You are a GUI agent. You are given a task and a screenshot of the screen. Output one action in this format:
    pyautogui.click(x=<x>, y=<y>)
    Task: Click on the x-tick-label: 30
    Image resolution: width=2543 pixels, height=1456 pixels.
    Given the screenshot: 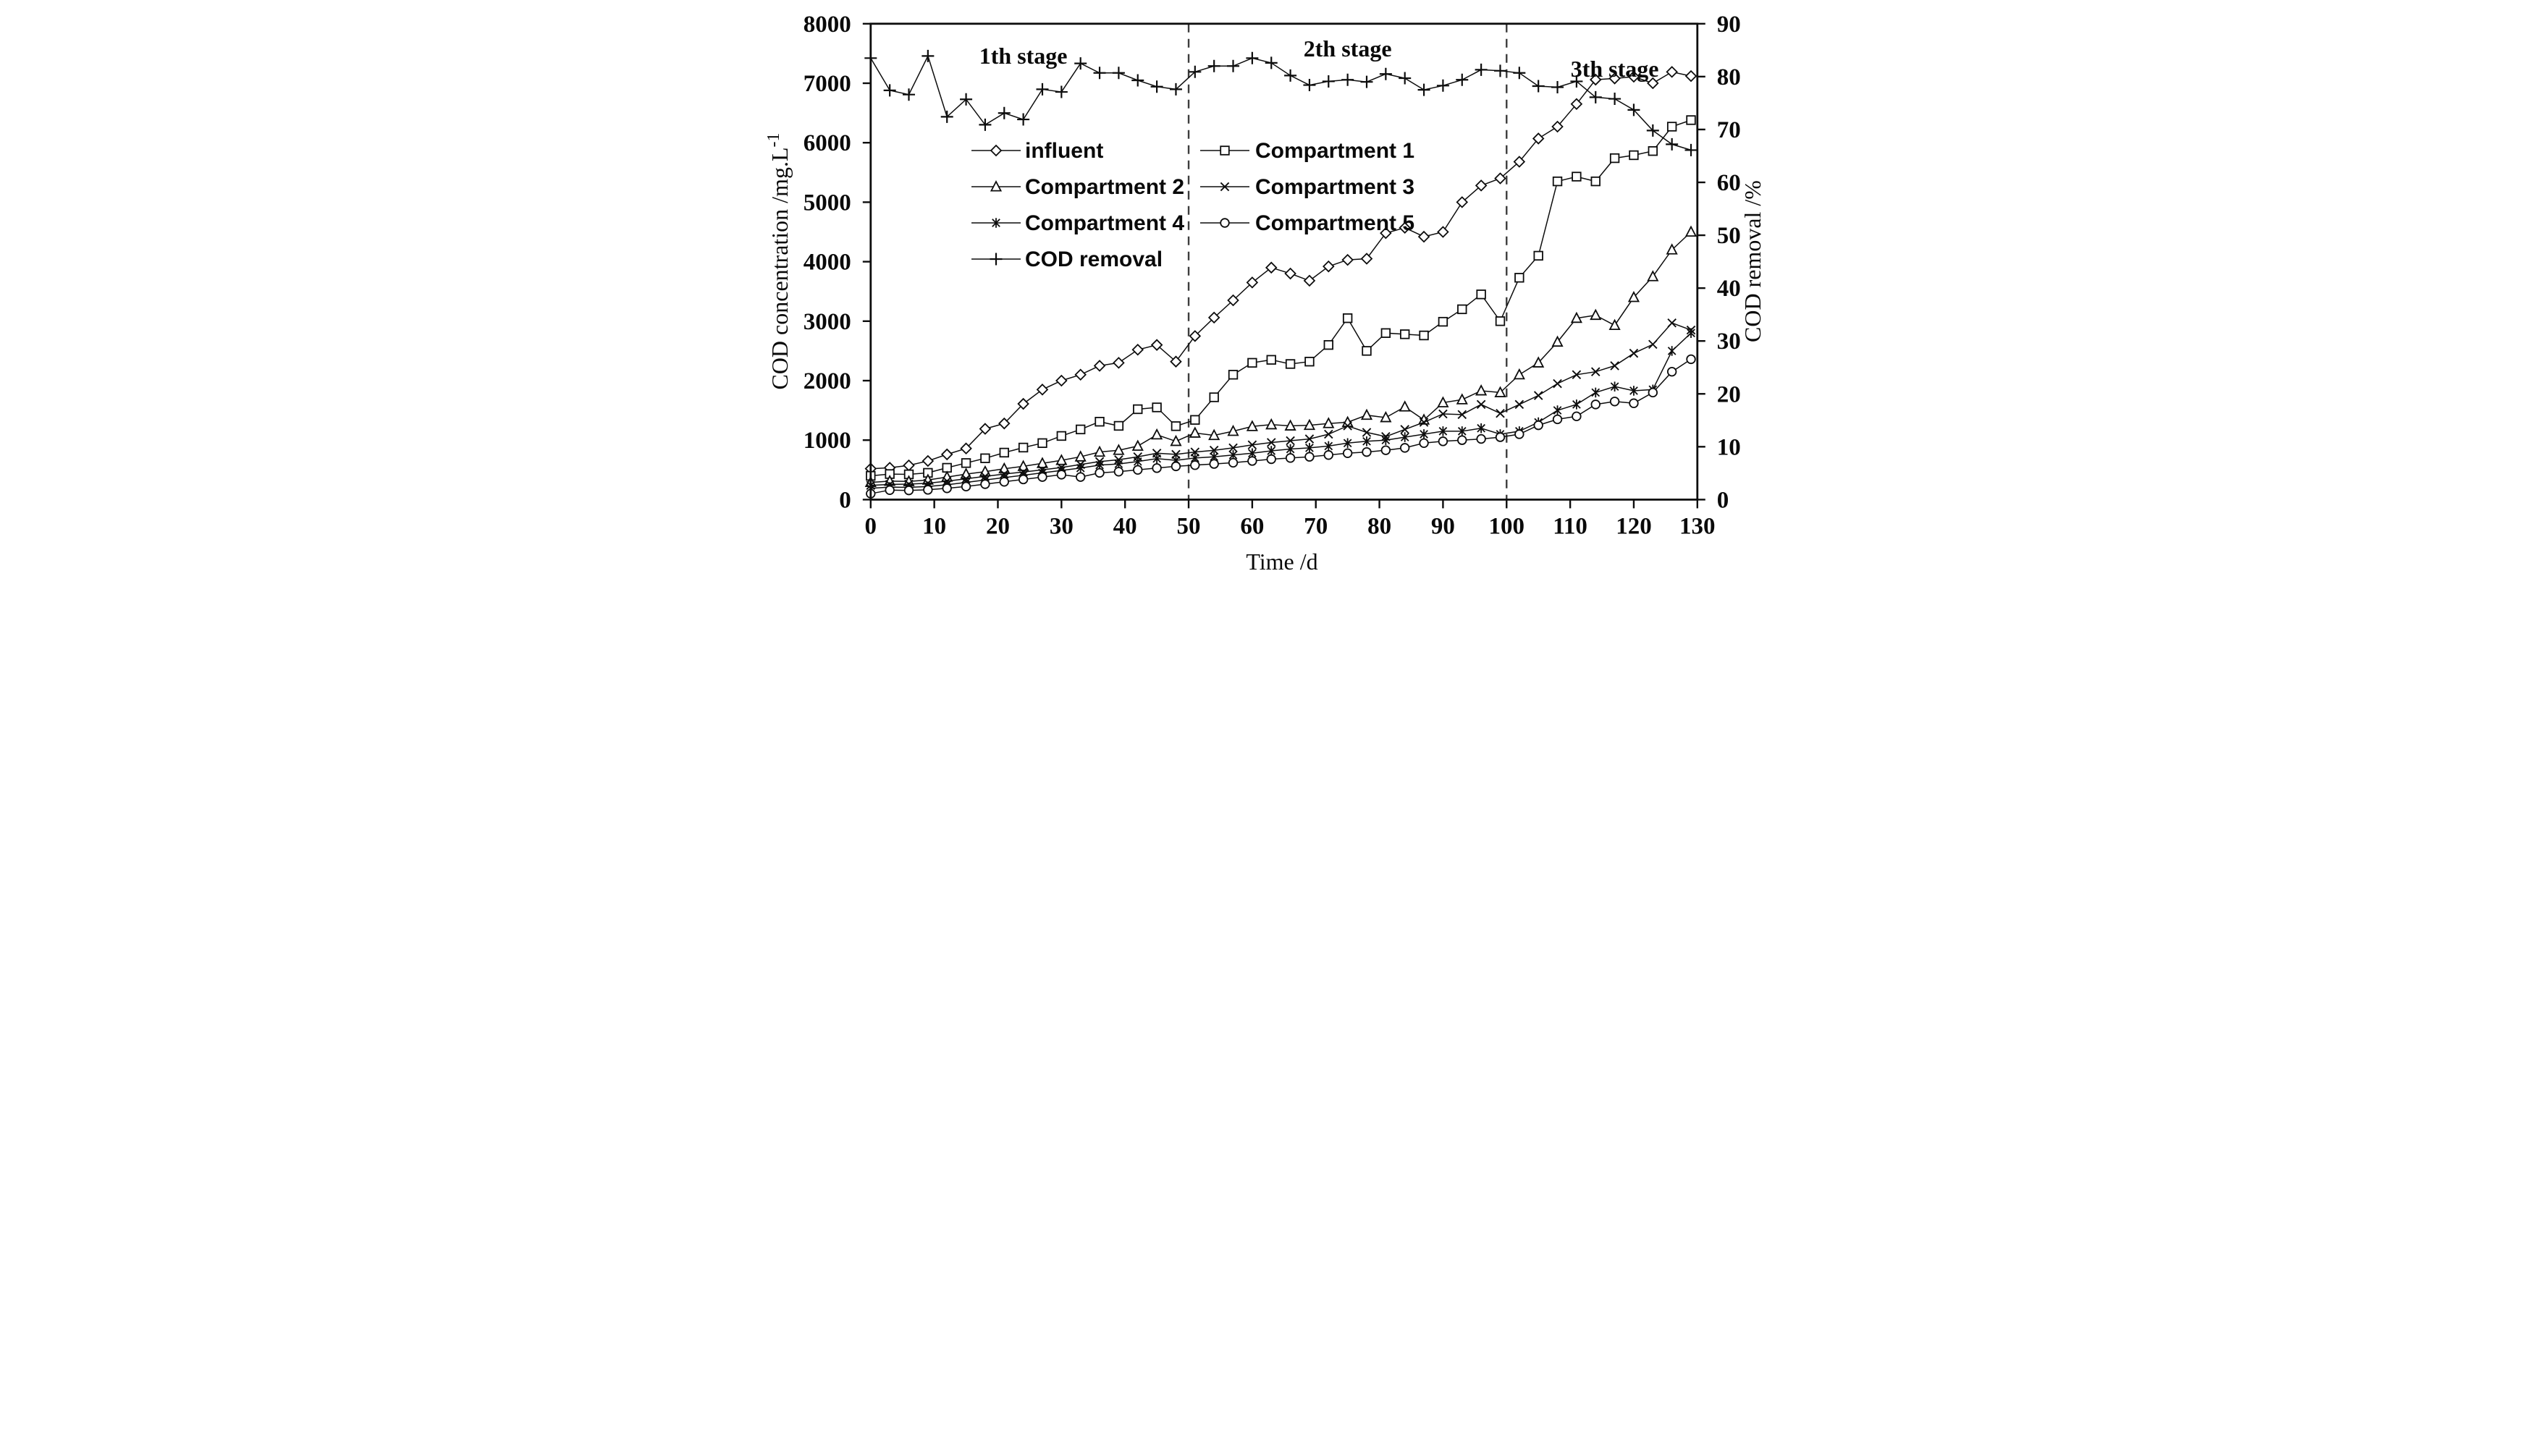 What is the action you would take?
    pyautogui.click(x=1062, y=526)
    